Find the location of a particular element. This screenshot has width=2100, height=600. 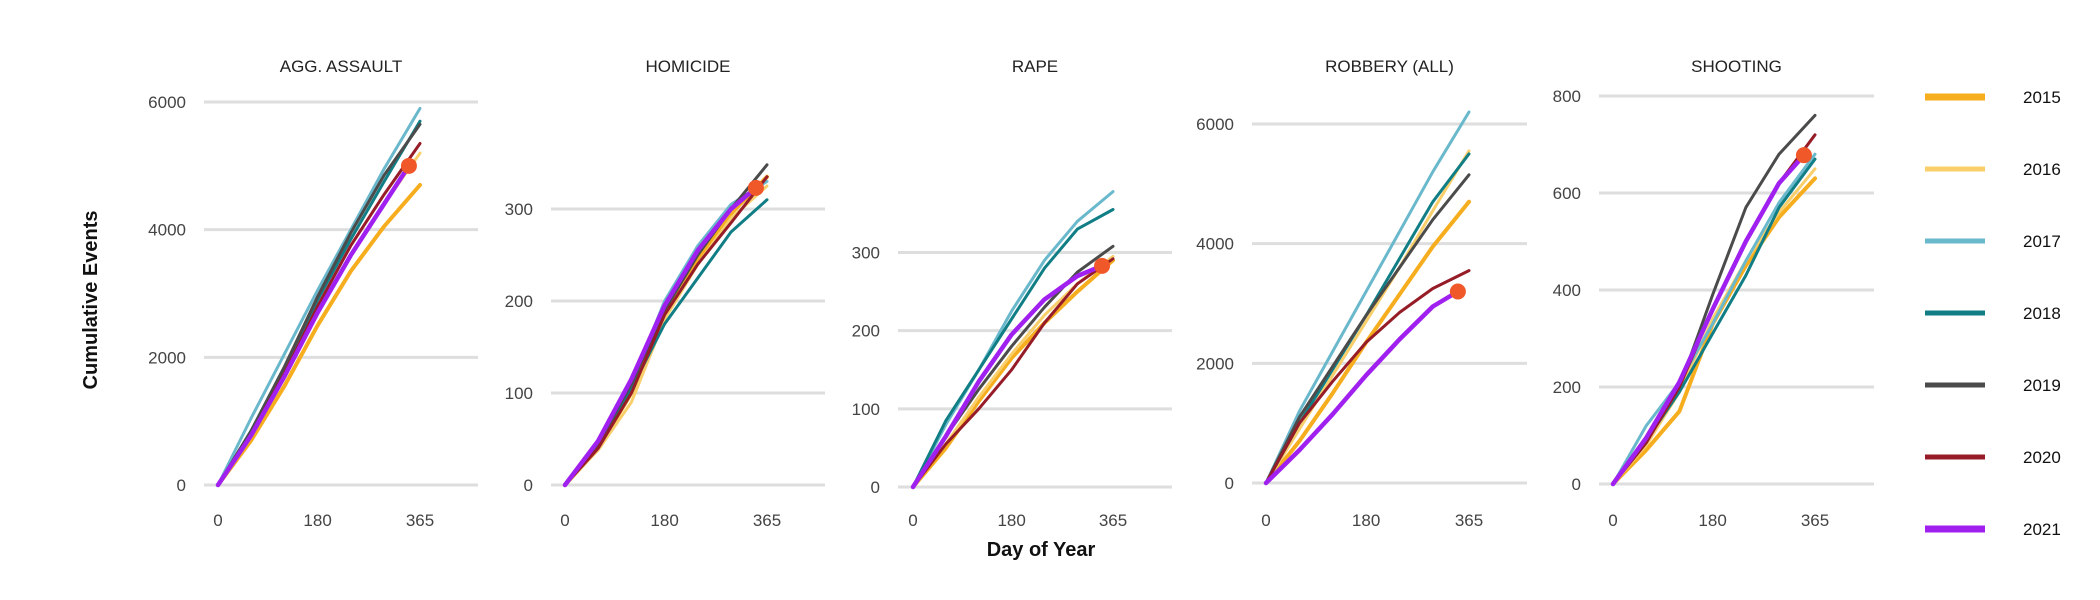

panel-shooting: SHOOTING 0 200 400 600 800 0 180 365 is located at coordinates (1713, 293).